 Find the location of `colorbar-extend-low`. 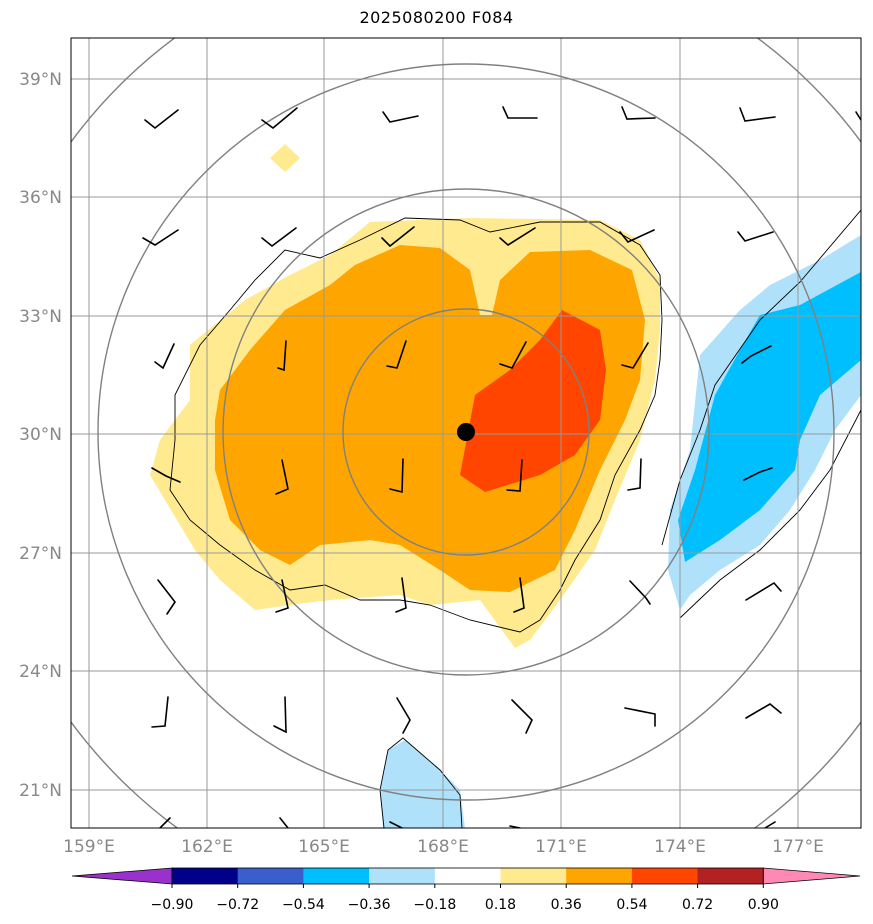

colorbar-extend-low is located at coordinates (122, 876).